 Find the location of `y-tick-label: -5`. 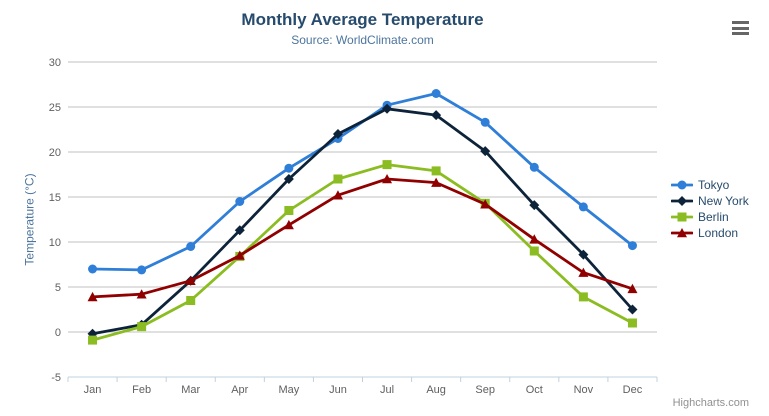

y-tick-label: -5 is located at coordinates (56, 378).